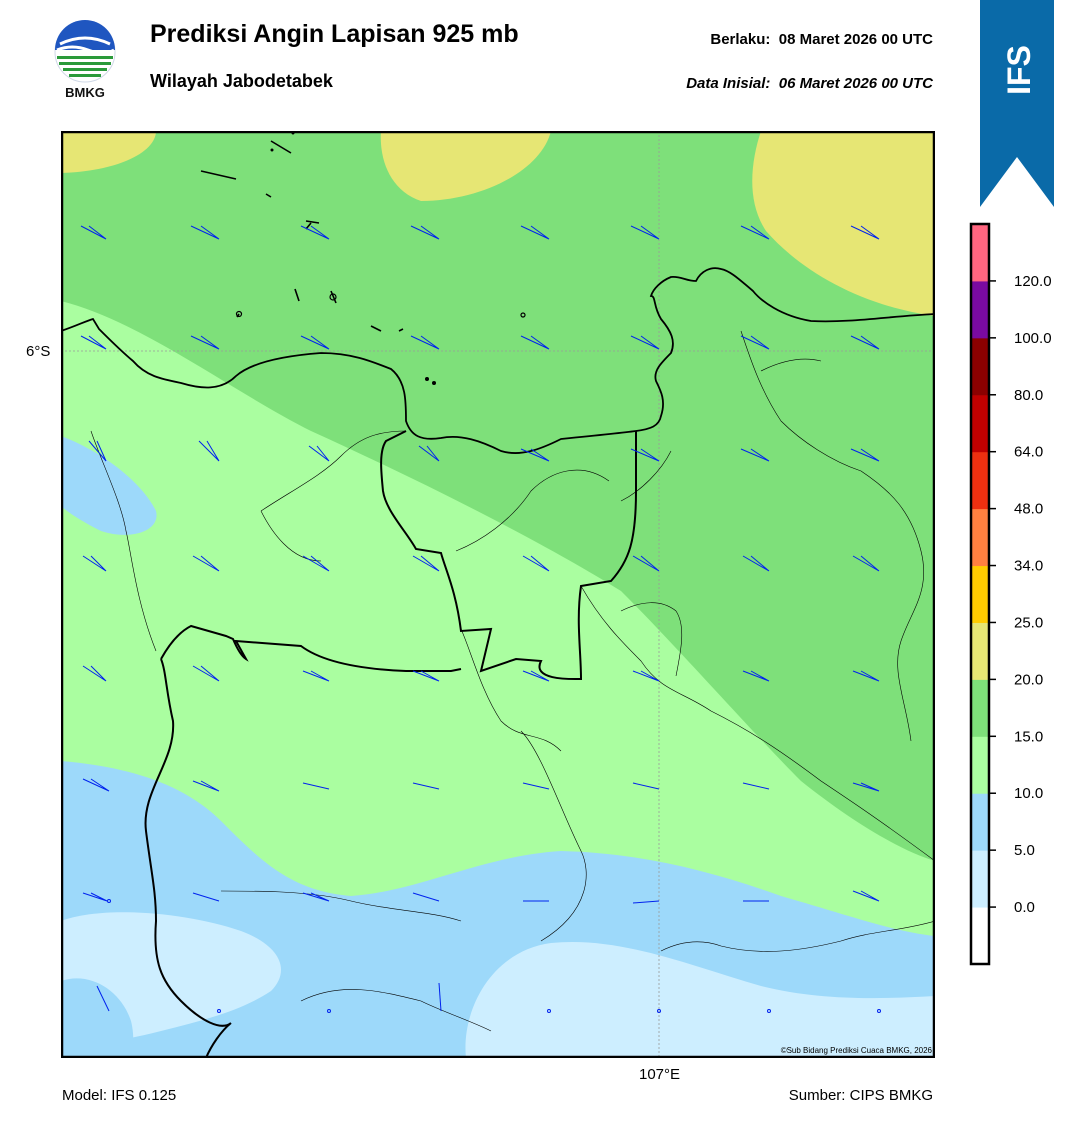  What do you see at coordinates (843, 223) in the screenshot?
I see `field-20-25-ne` at bounding box center [843, 223].